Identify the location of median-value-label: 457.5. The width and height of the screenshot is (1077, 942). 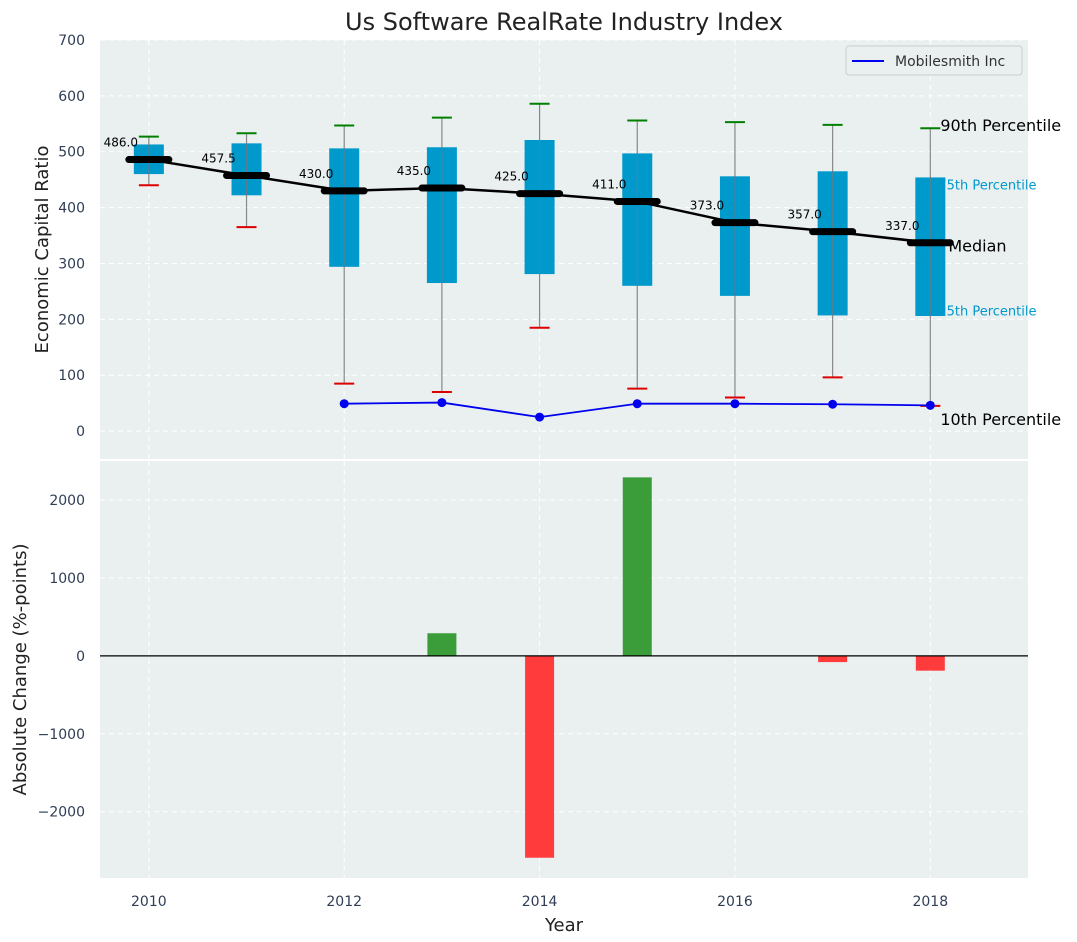
(218, 158).